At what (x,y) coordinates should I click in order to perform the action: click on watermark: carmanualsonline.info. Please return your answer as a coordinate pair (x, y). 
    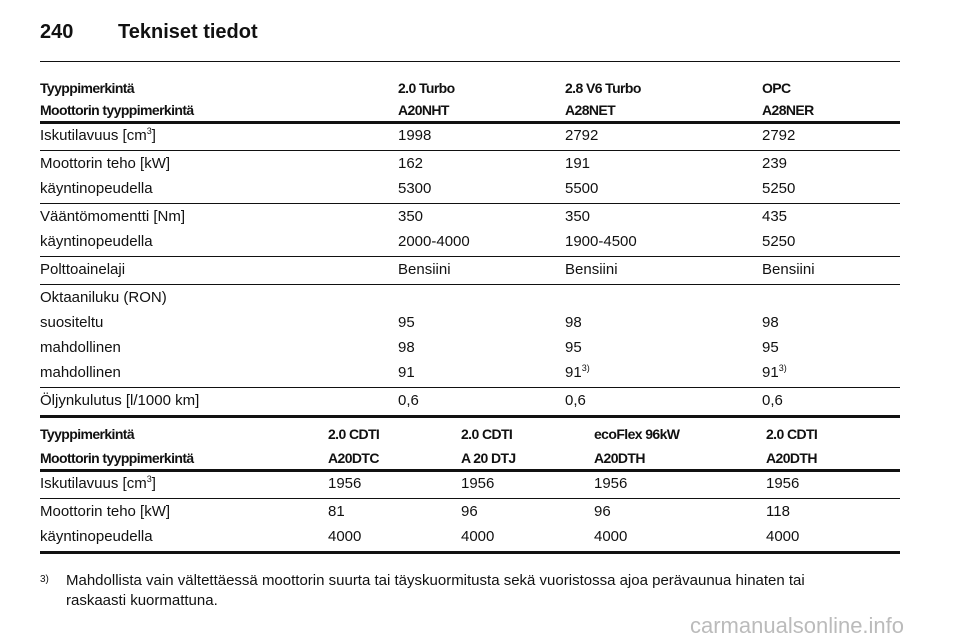
    Looking at the image, I should click on (797, 625).